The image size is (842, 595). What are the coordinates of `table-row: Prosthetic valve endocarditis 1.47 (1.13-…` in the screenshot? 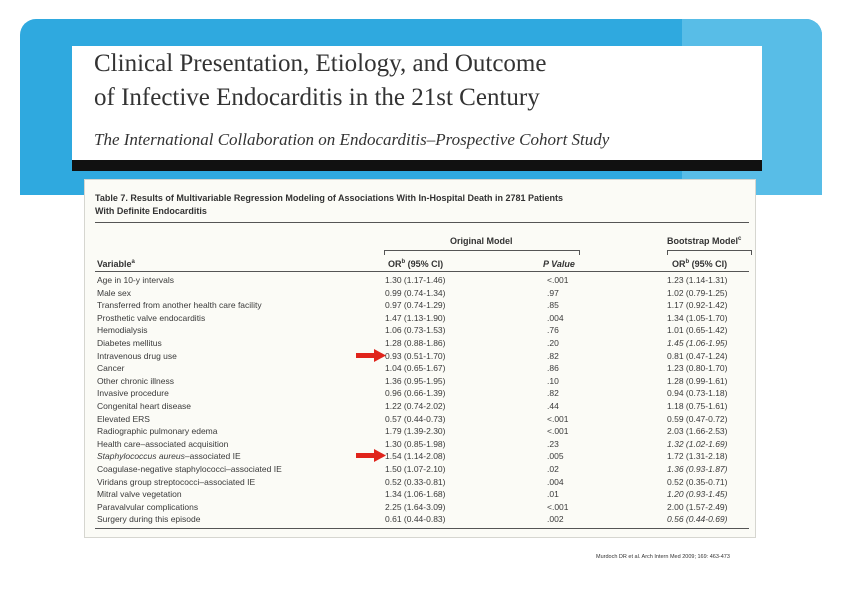 It's located at (421, 319).